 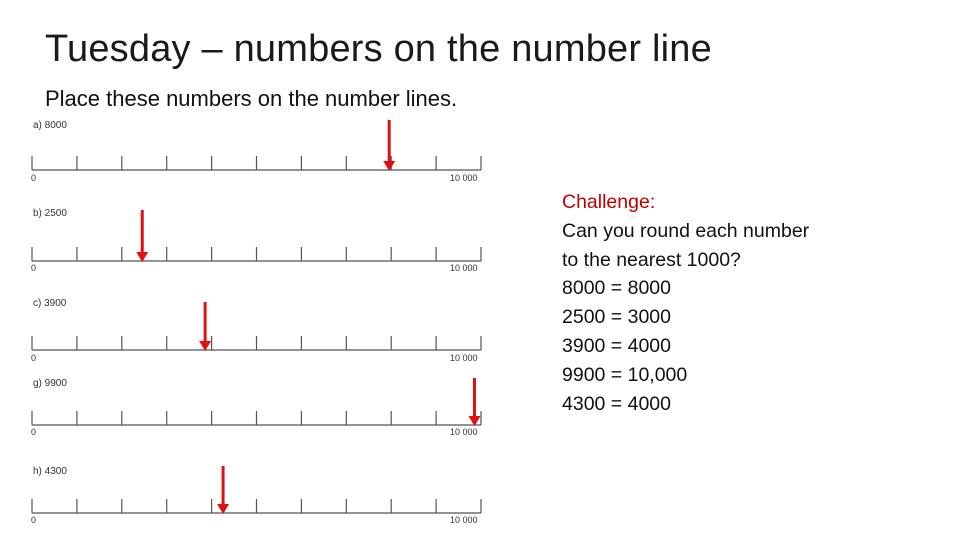 I want to click on number-line-label: g) 9900, so click(x=50, y=383).